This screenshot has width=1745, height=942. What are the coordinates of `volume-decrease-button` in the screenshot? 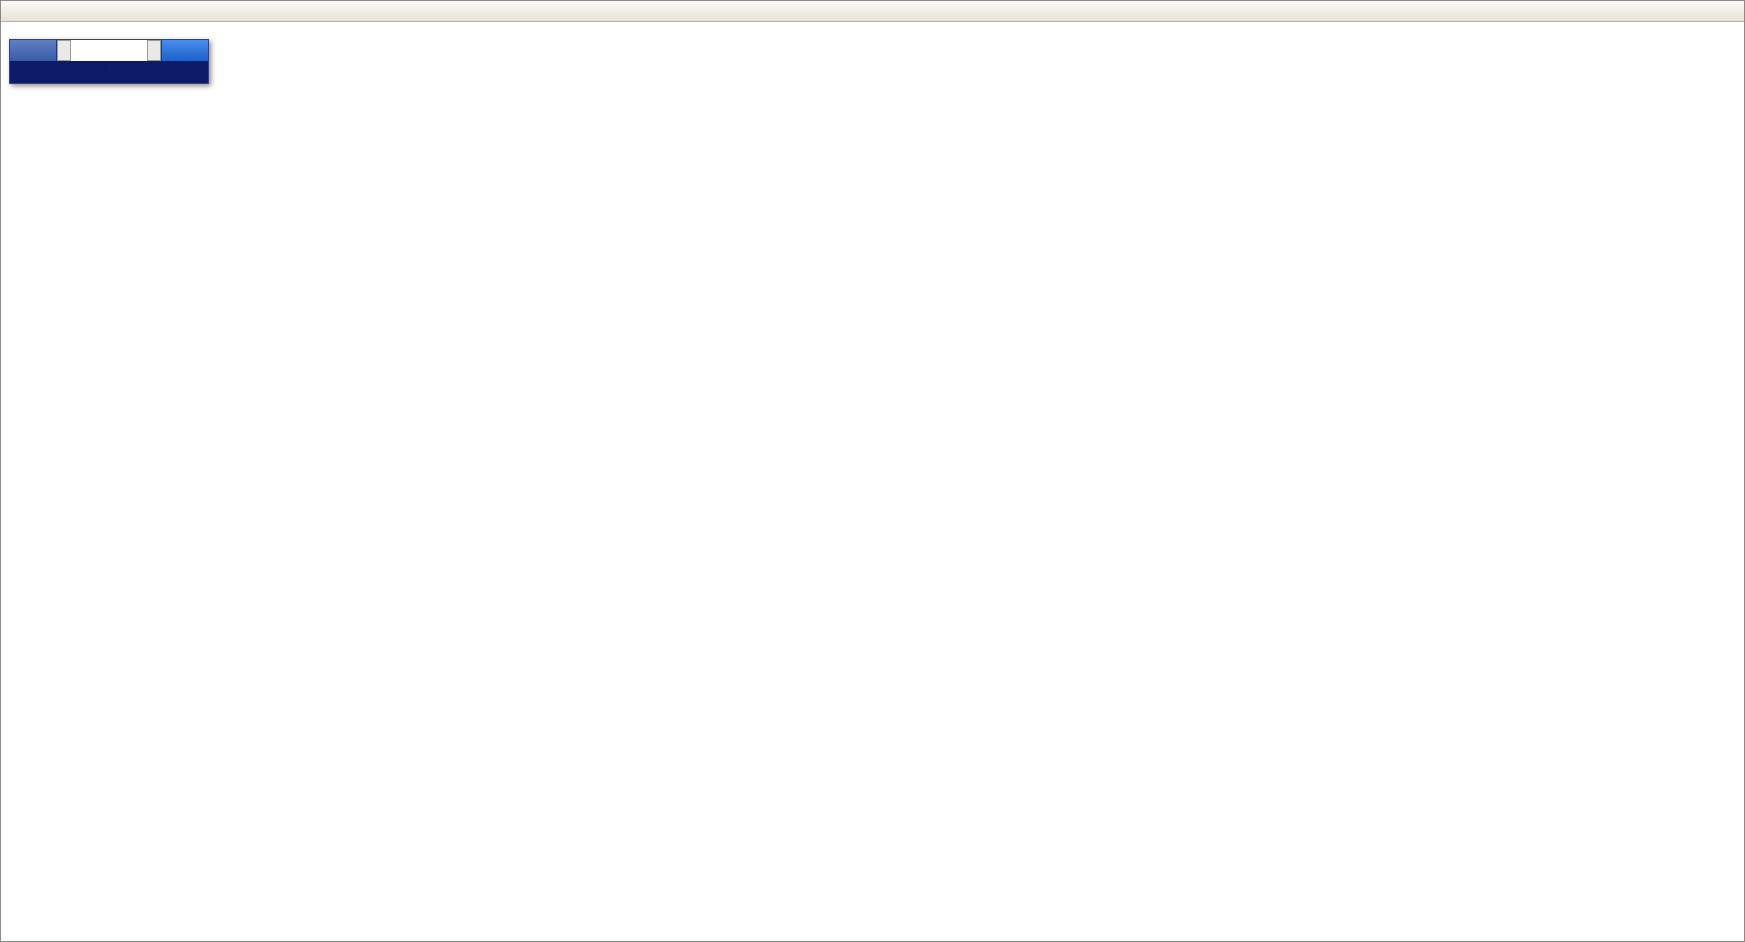 It's located at (64, 50).